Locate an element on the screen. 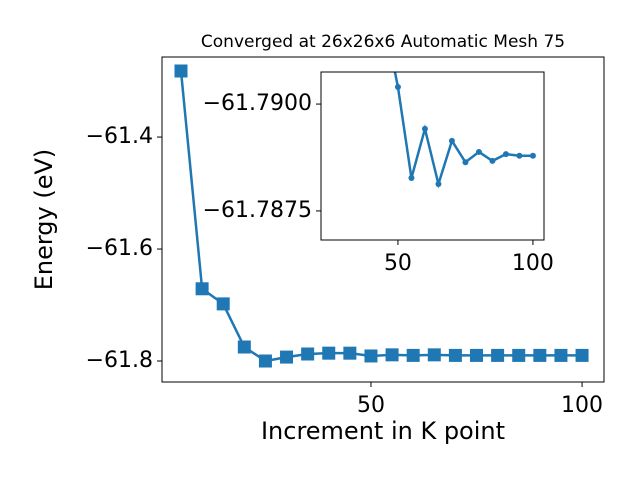 The width and height of the screenshot is (640, 480). y-tick-label: −61.7900 is located at coordinates (257, 103).